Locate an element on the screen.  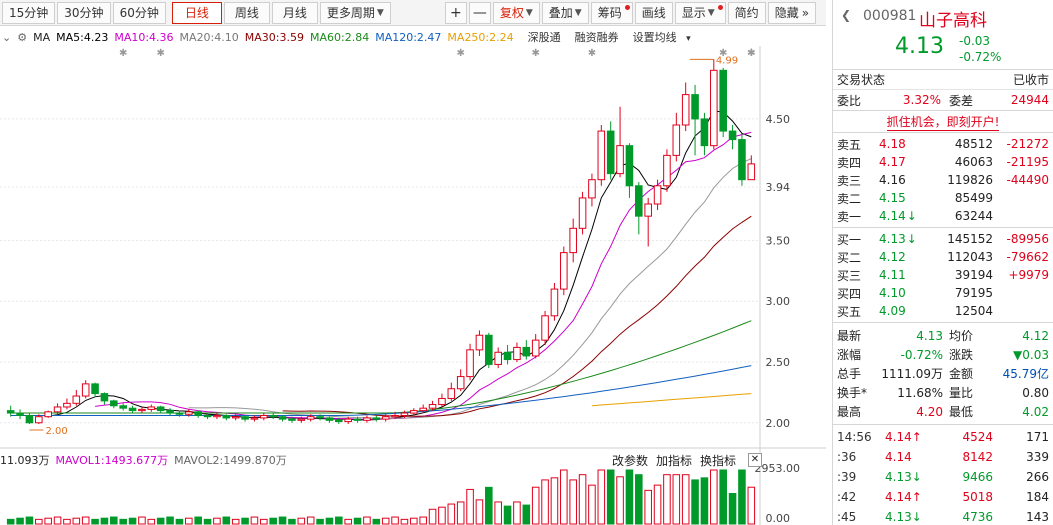
promo-link: 抓住机会，即刻开户! is located at coordinates (943, 122).